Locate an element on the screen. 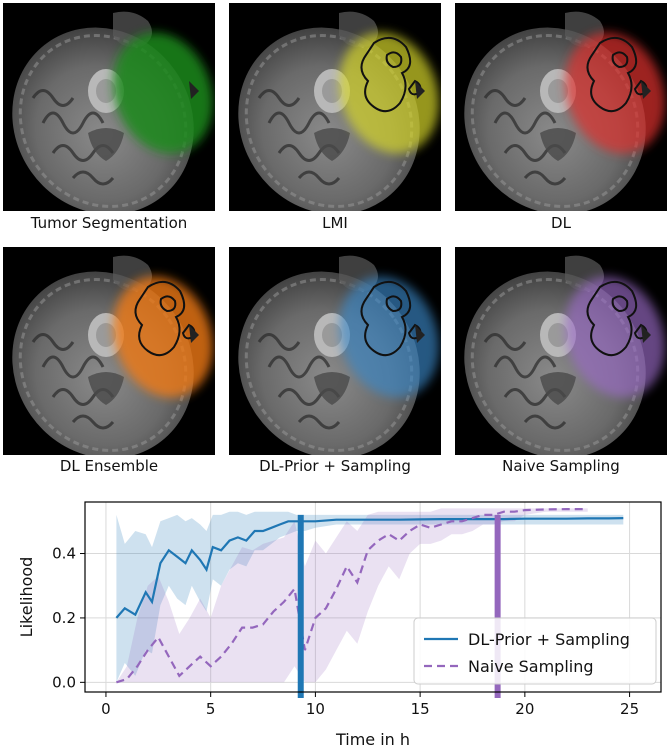  y-axis-label: Likelihood is located at coordinates (26, 597).